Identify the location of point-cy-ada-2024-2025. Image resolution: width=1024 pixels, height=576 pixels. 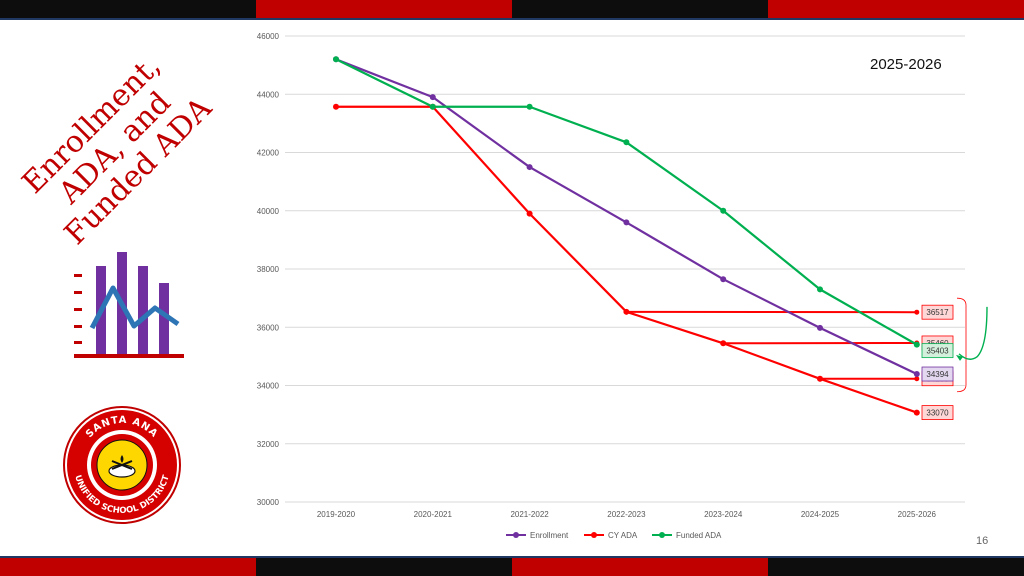
(820, 378).